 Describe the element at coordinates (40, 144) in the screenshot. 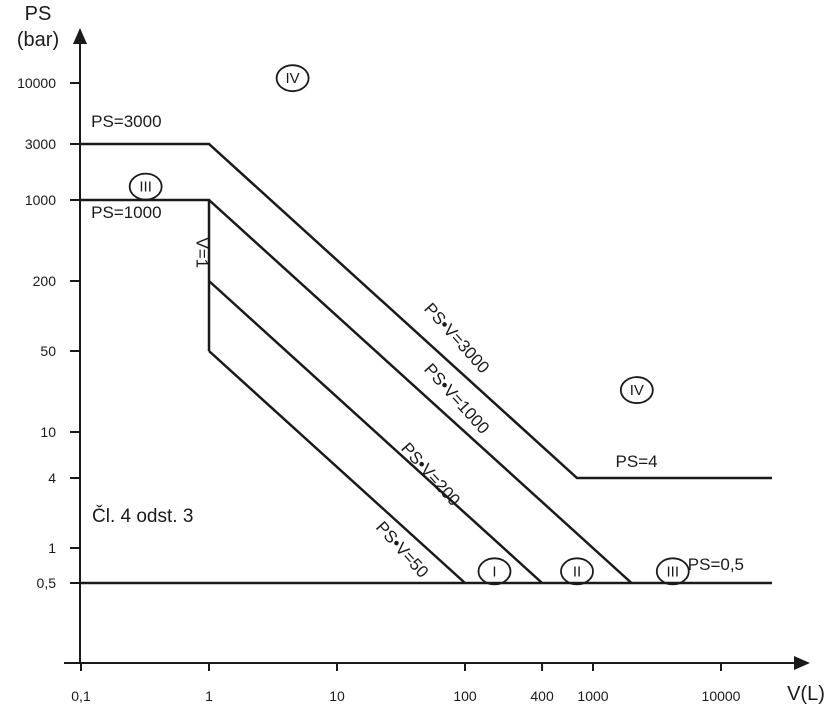

I see `y-tick-label: 3000` at that location.